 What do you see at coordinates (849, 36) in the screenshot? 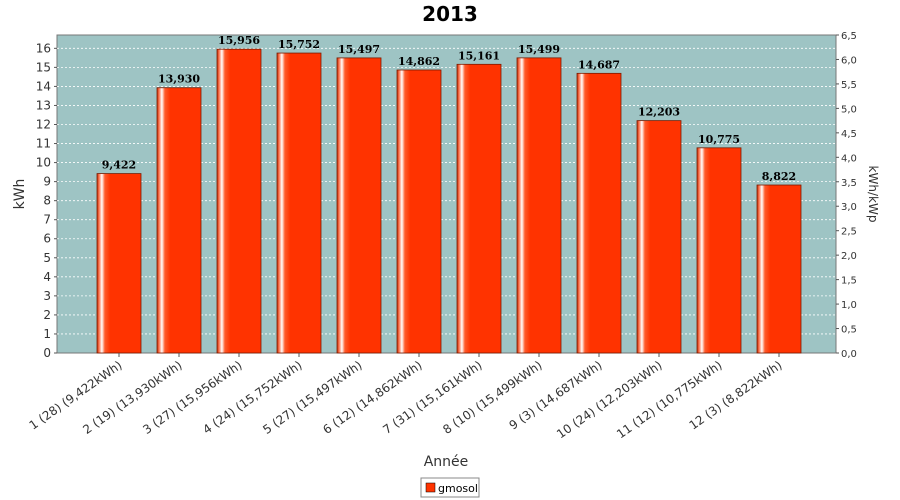
I see `y2-tick-label: 6,5` at bounding box center [849, 36].